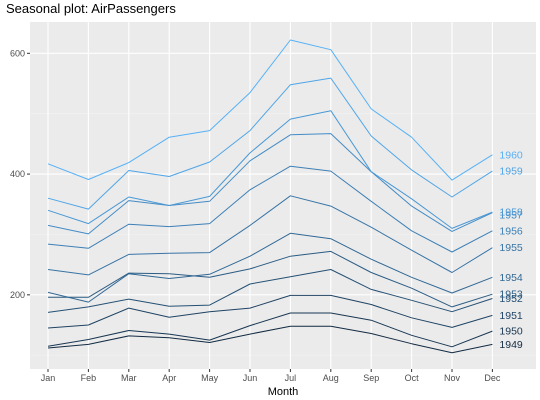  What do you see at coordinates (291, 378) in the screenshot?
I see `x-tick-label: Jul` at bounding box center [291, 378].